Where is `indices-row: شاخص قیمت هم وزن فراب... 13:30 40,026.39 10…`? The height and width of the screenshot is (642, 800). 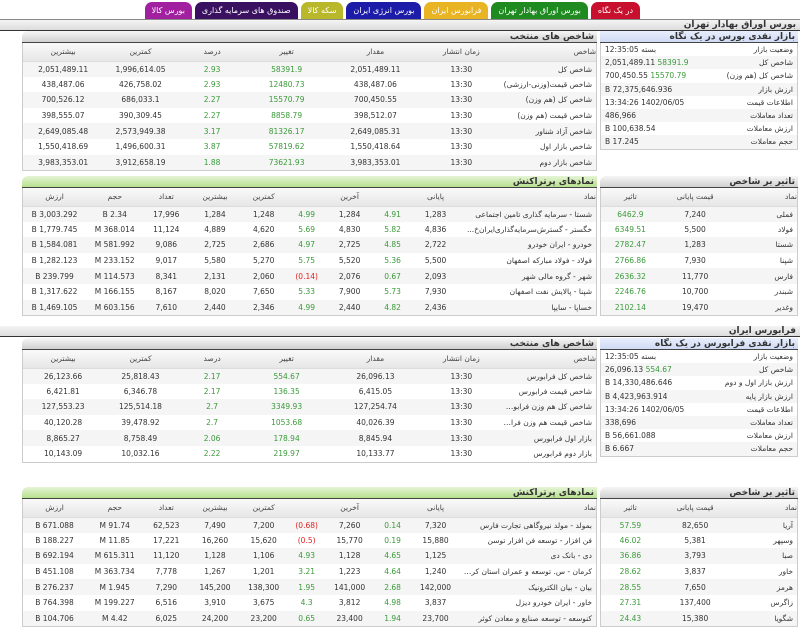 indices-row: شاخص قیمت هم وزن فراب... 13:30 40,026.39 10… is located at coordinates (309, 423).